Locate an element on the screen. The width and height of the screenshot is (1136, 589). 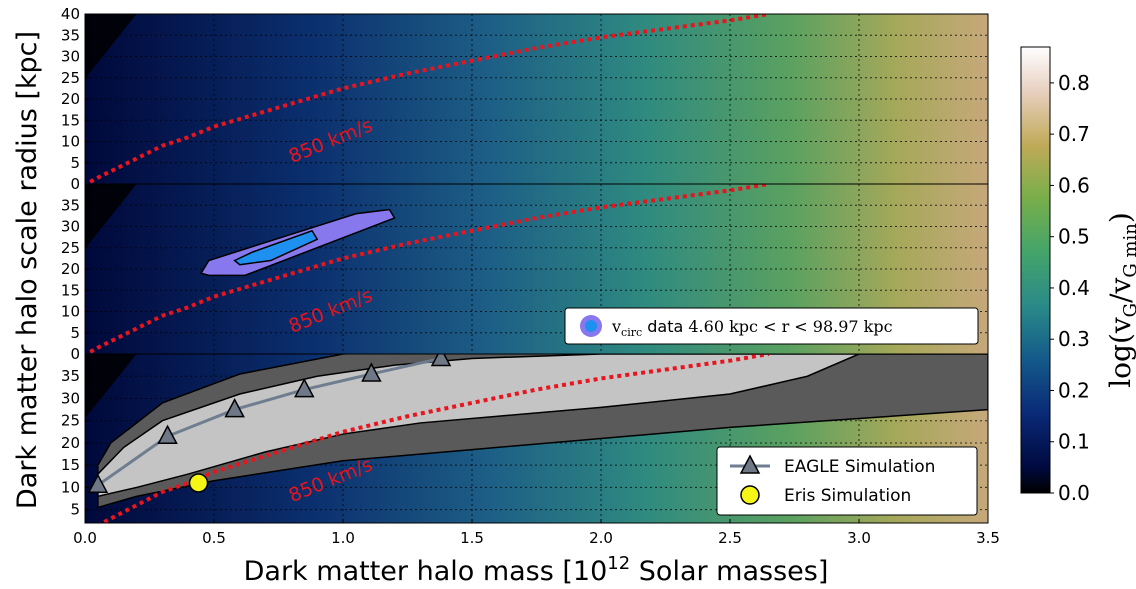
colorbar-tick-label: 0.5 is located at coordinates (1074, 237).